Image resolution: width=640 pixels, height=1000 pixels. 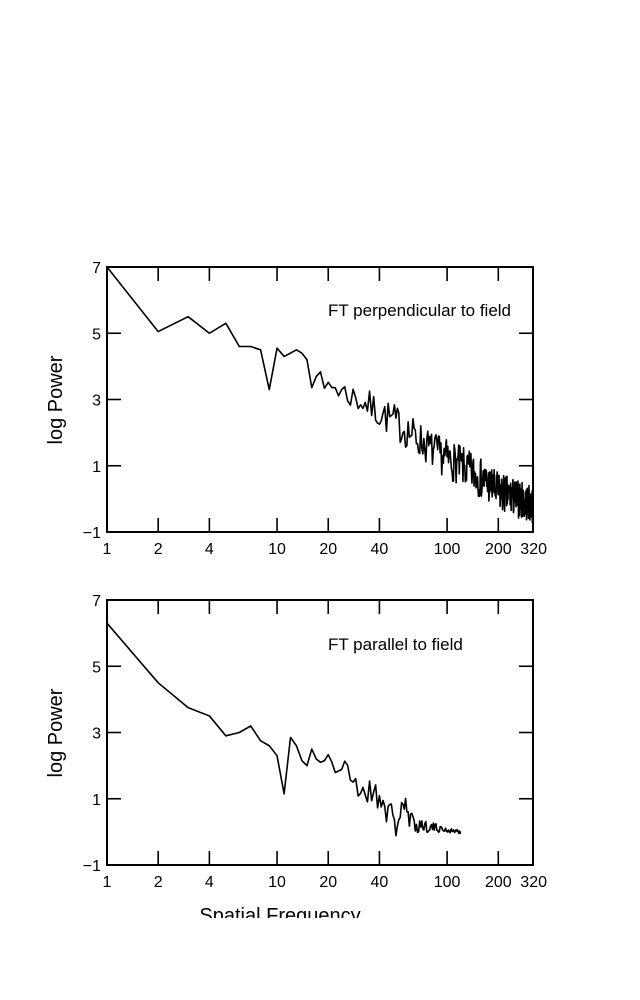 I want to click on x-tick-label-parallel: 320, so click(x=533, y=882).